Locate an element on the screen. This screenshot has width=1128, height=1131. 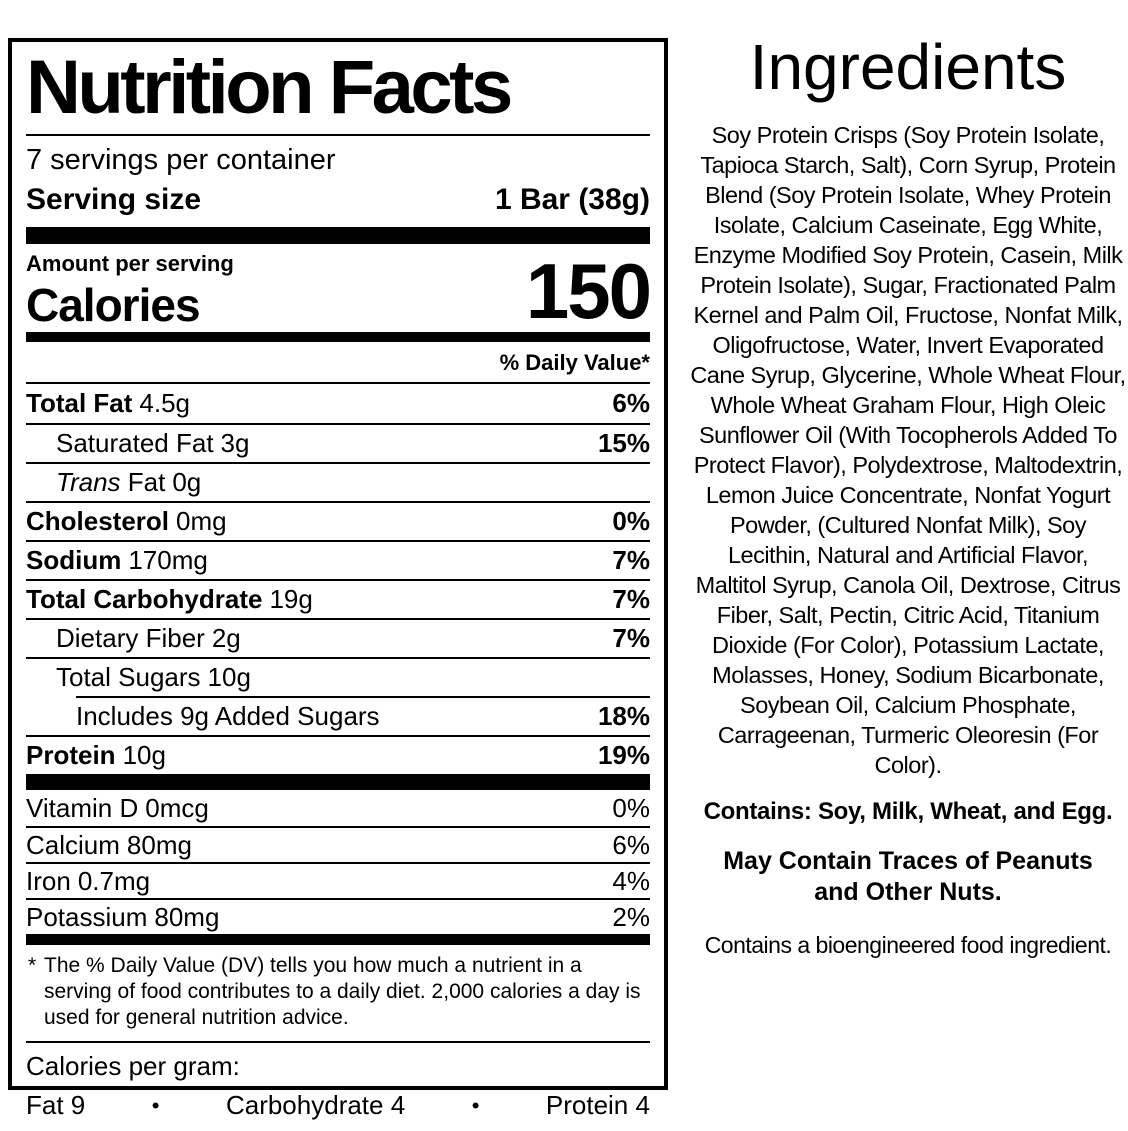
calories-value: 150 is located at coordinates (588, 291).